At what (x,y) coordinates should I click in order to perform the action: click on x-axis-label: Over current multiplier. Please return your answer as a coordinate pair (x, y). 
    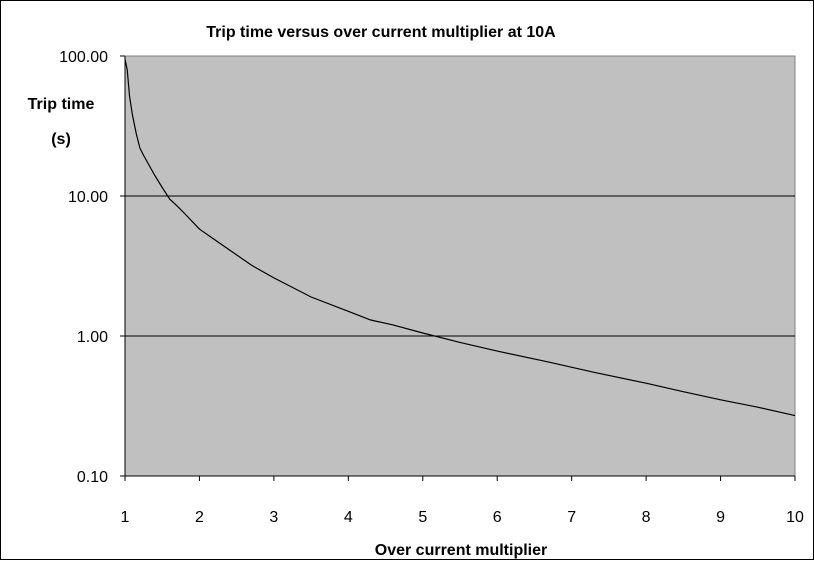
    Looking at the image, I should click on (461, 550).